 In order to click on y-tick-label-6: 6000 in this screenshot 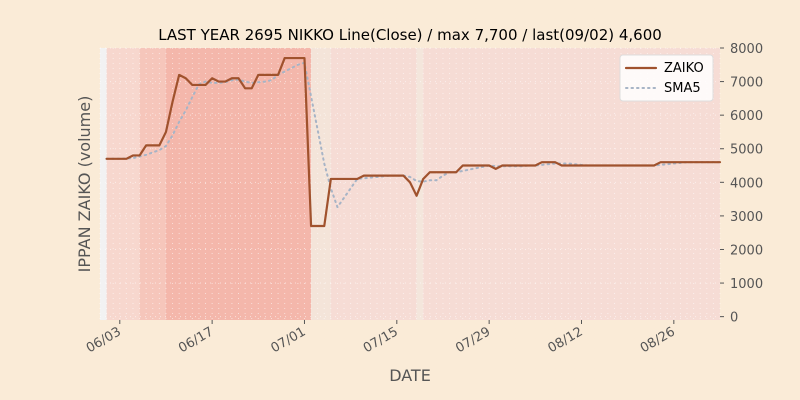, I will do `click(746, 116)`.